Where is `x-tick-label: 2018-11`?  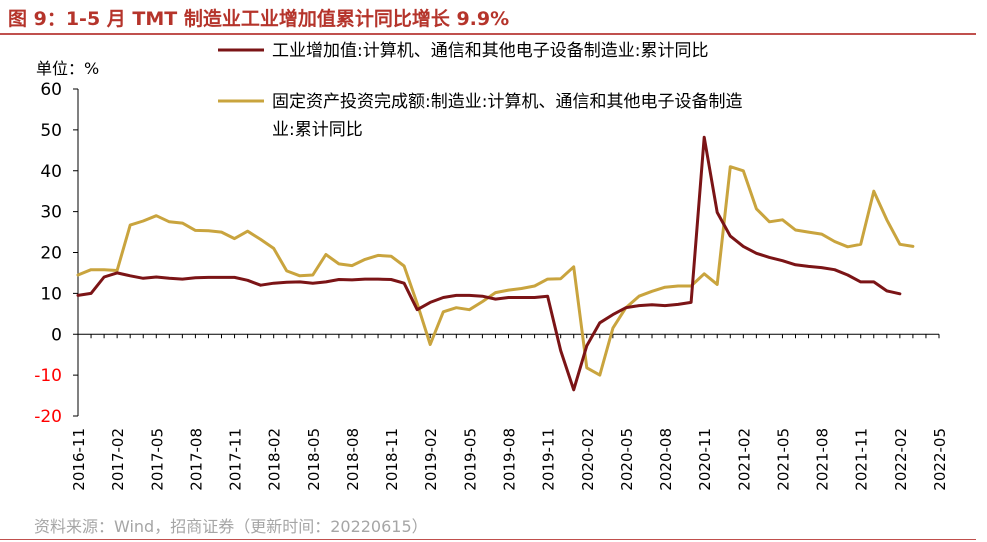
x-tick-label: 2018-11 is located at coordinates (392, 459).